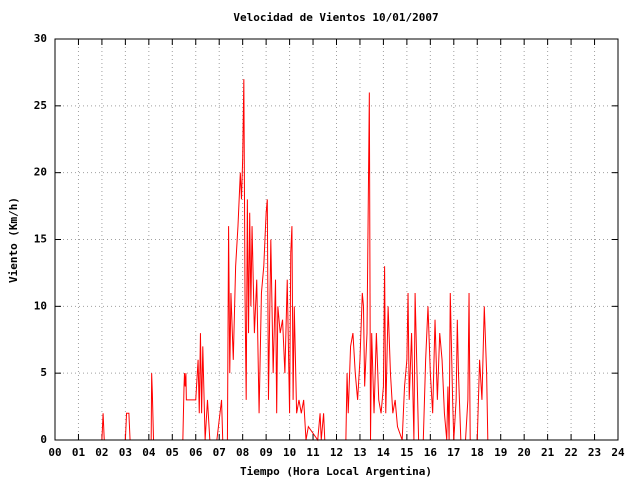 Image resolution: width=640 pixels, height=480 pixels. I want to click on x-tick-label: 13, so click(359, 452).